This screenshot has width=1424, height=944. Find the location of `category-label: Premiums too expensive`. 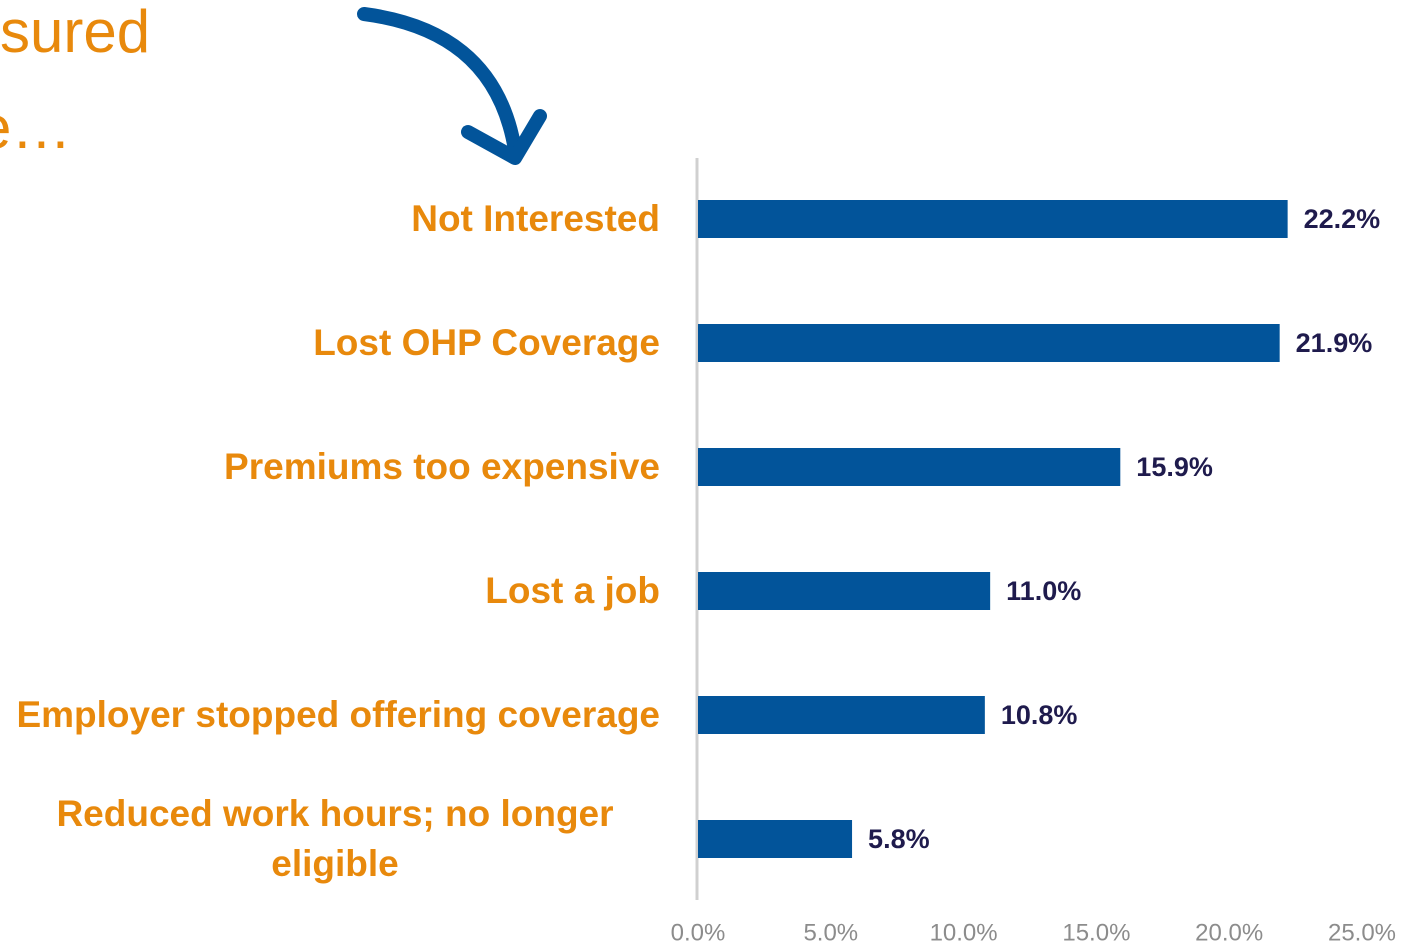

category-label: Premiums too expensive is located at coordinates (335, 467).